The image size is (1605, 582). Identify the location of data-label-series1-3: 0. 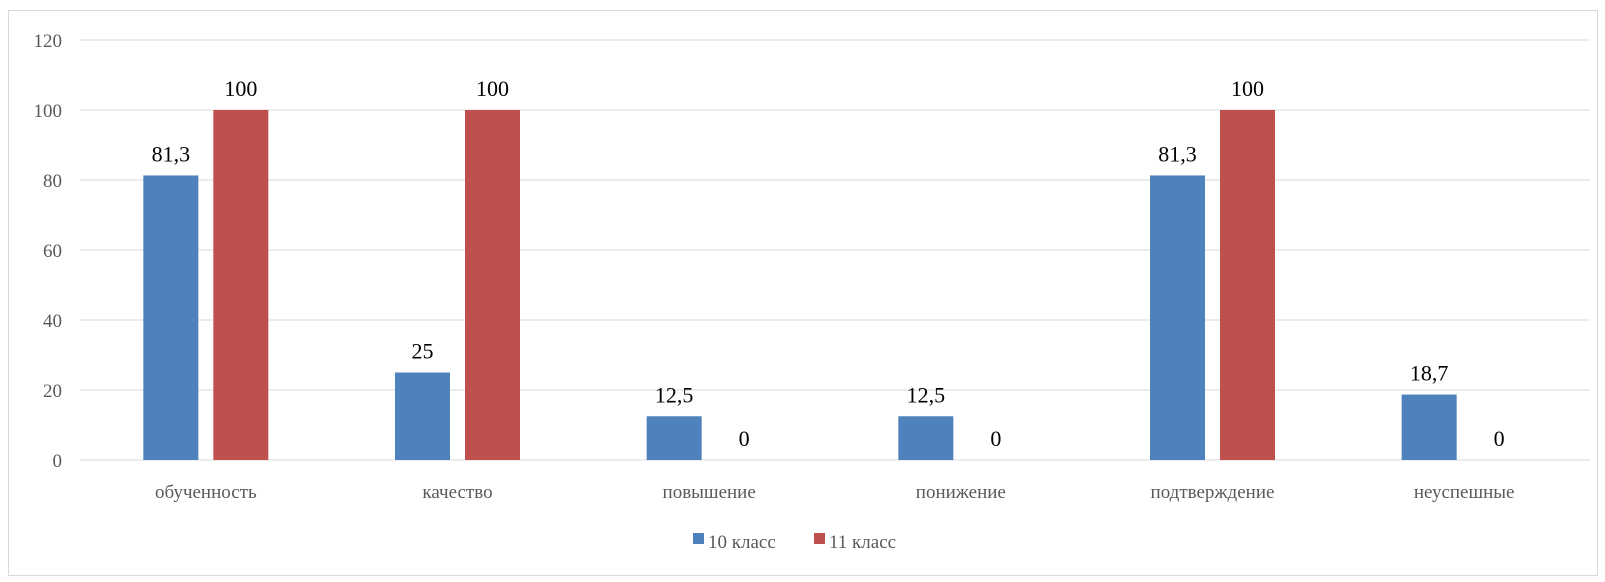
(995, 438).